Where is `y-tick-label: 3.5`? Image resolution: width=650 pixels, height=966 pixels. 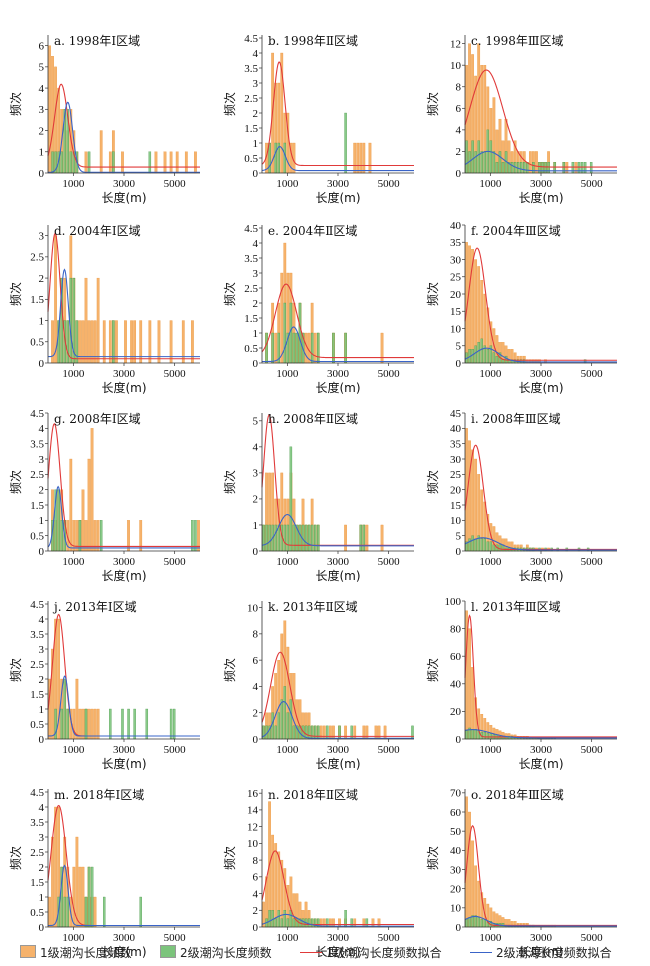
y-tick-label: 3.5 is located at coordinates (251, 259).